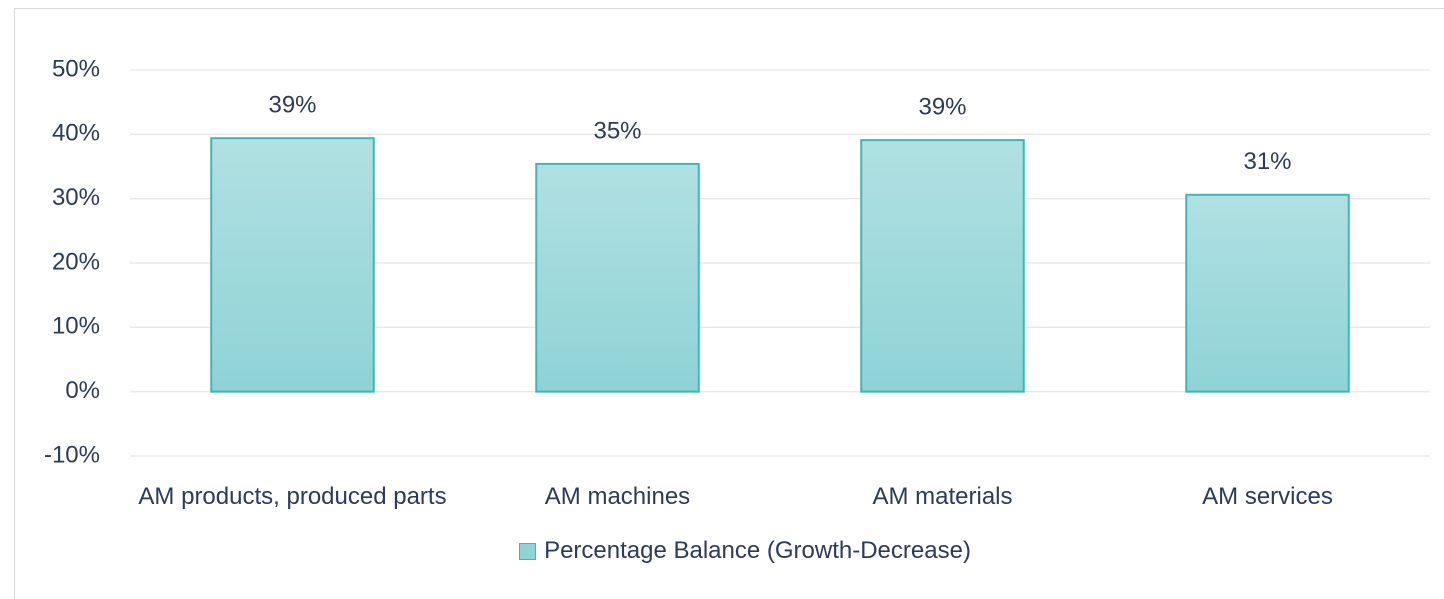  What do you see at coordinates (617, 130) in the screenshot?
I see `data-label: 35%` at bounding box center [617, 130].